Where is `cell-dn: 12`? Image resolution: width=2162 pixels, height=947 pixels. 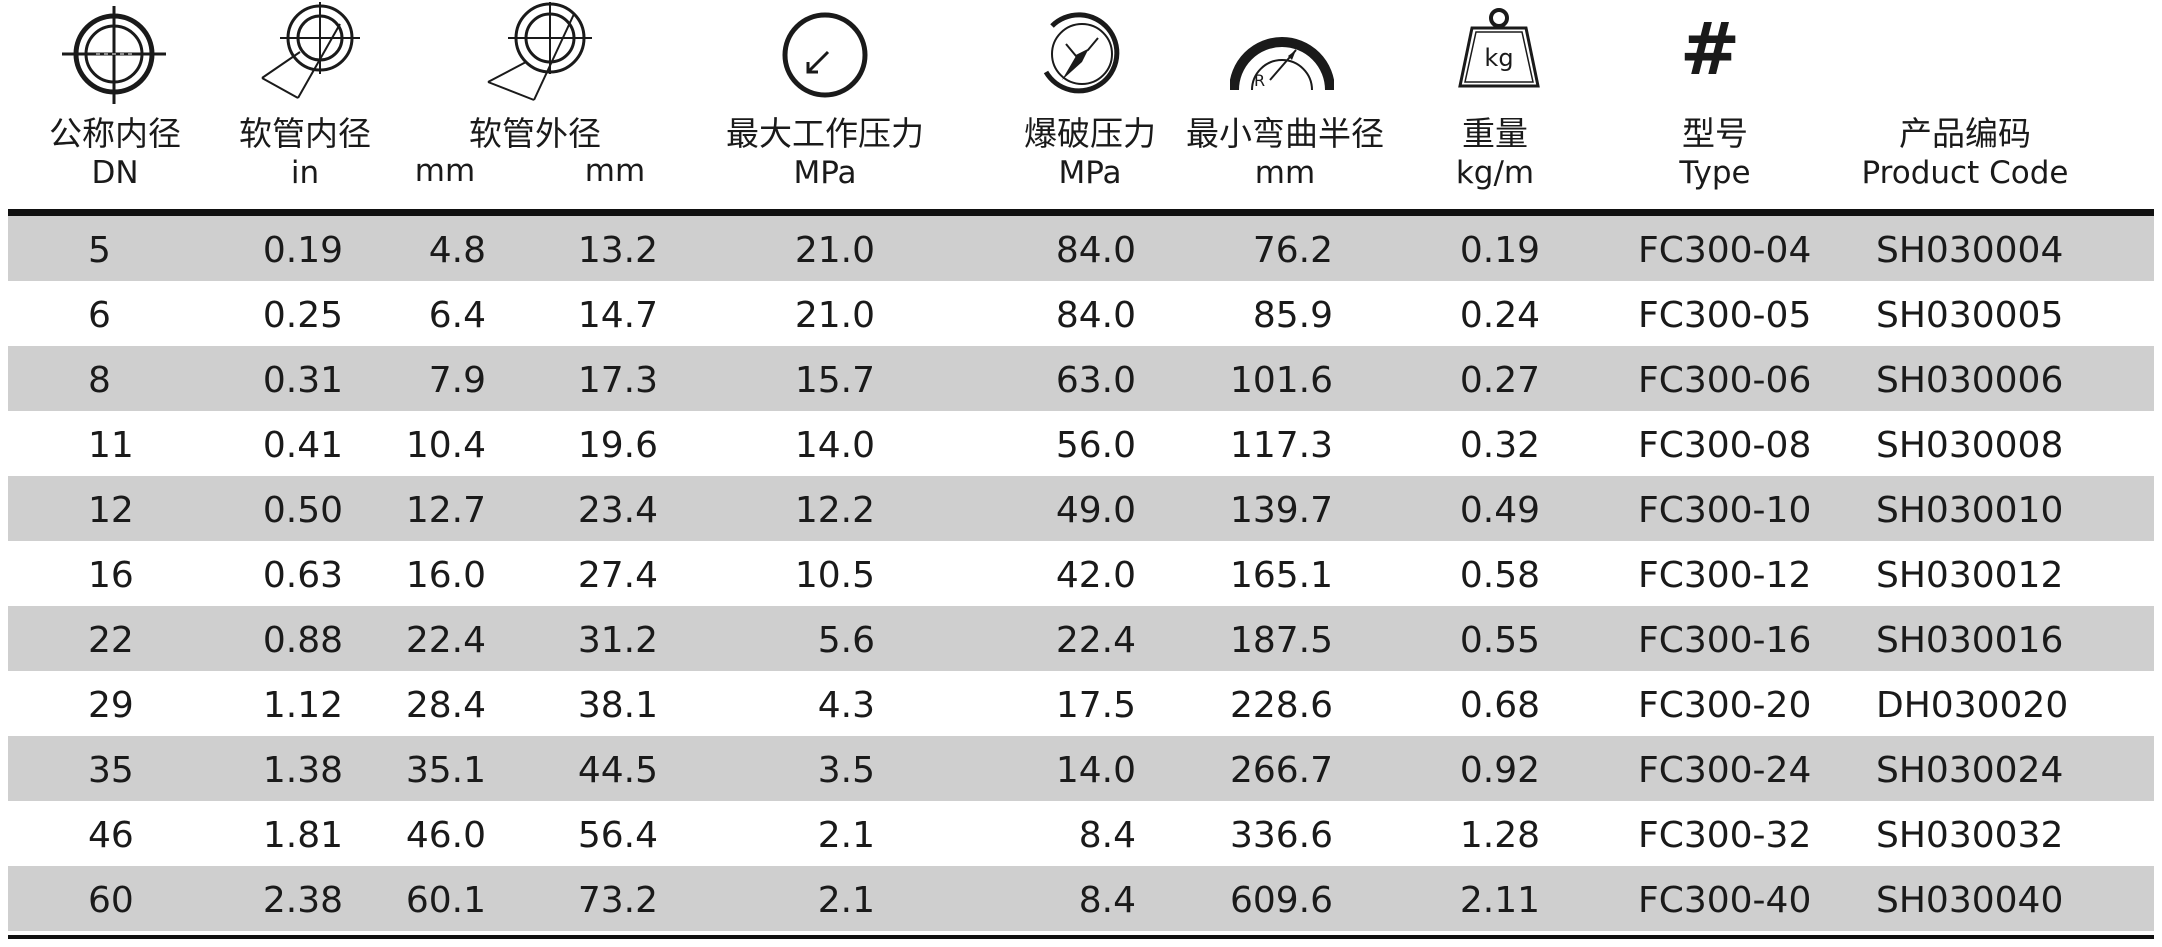 cell-dn: 12 is located at coordinates (111, 510).